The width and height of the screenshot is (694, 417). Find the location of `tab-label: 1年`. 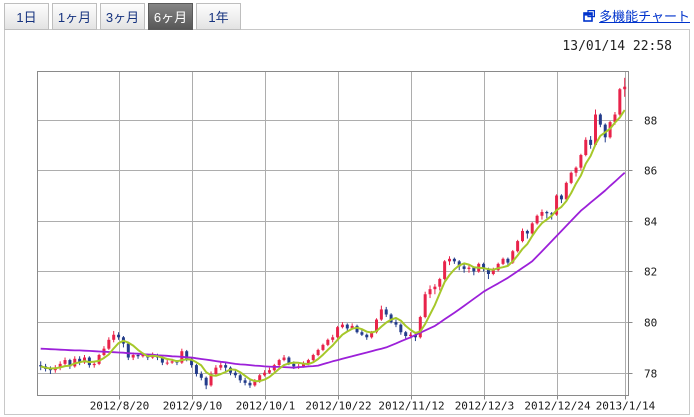

tab-label: 1年 is located at coordinates (218, 17).